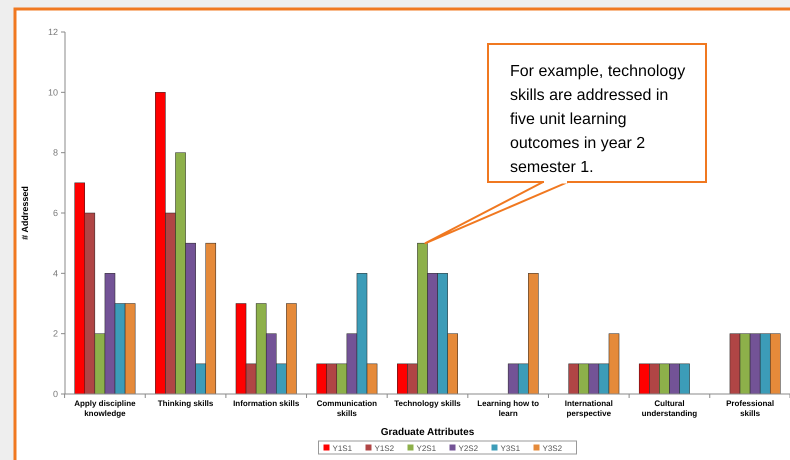  I want to click on legend-label: Y3S2, so click(552, 448).